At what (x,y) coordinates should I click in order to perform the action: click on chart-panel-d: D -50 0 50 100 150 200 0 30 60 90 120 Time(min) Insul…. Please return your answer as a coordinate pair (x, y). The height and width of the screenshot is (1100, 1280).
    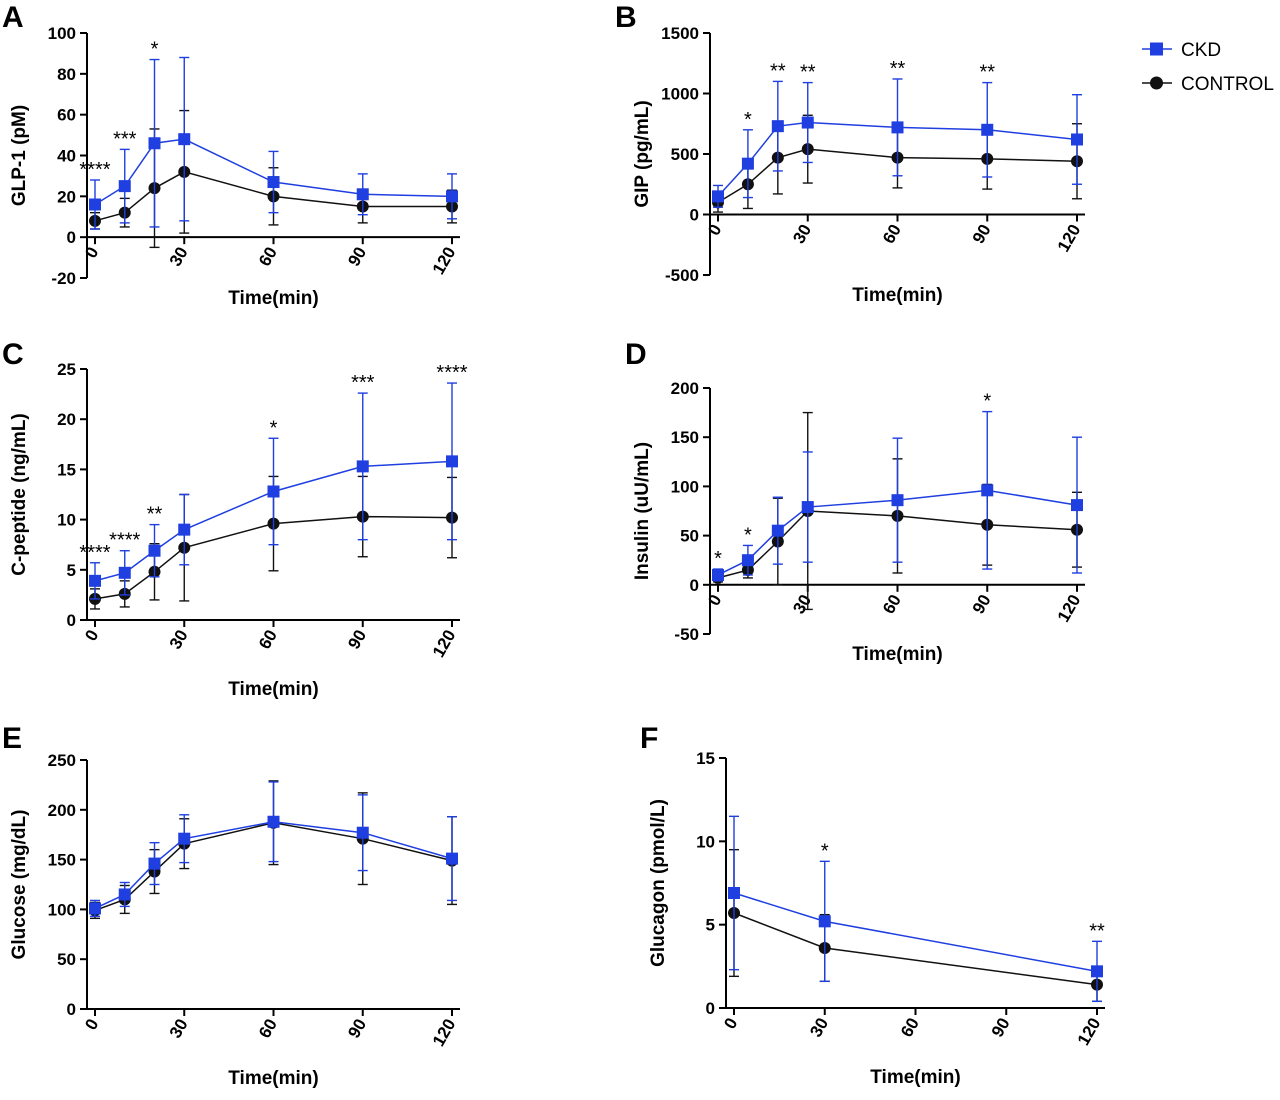
    Looking at the image, I should click on (855, 501).